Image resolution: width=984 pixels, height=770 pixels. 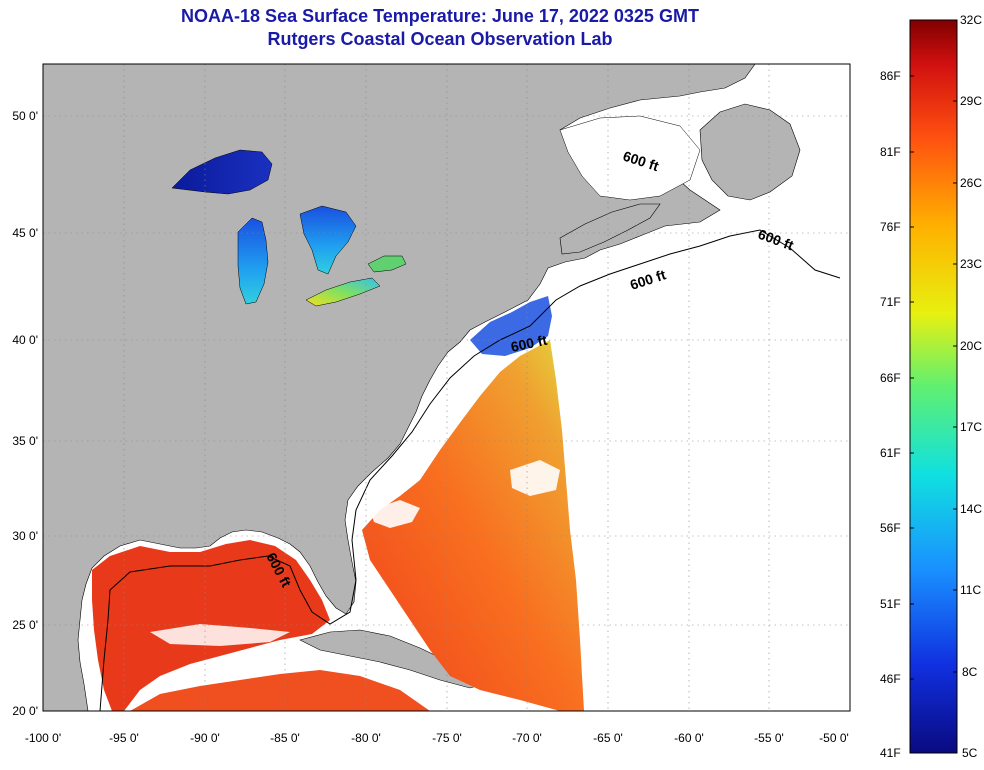 I want to click on fahrenheit-label: 71F, so click(x=890, y=302).